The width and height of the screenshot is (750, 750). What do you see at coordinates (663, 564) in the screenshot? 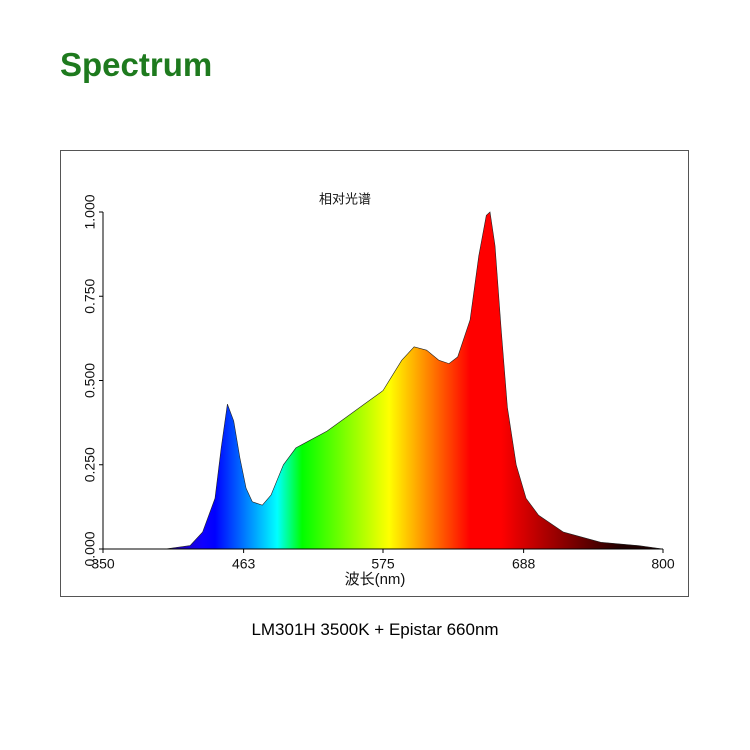
I see `x-tick-label: 800` at bounding box center [663, 564].